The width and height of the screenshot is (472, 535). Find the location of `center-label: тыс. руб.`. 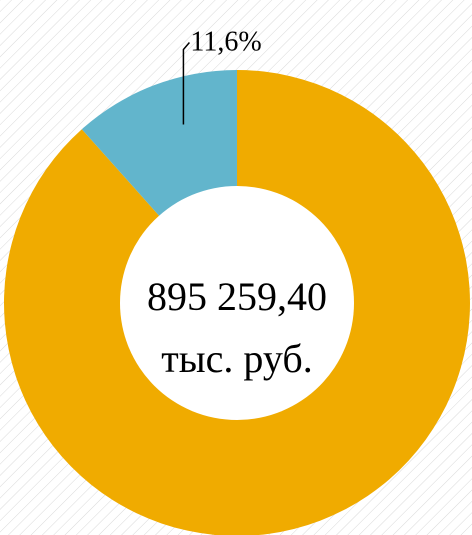

center-label: тыс. руб. is located at coordinates (236, 358).